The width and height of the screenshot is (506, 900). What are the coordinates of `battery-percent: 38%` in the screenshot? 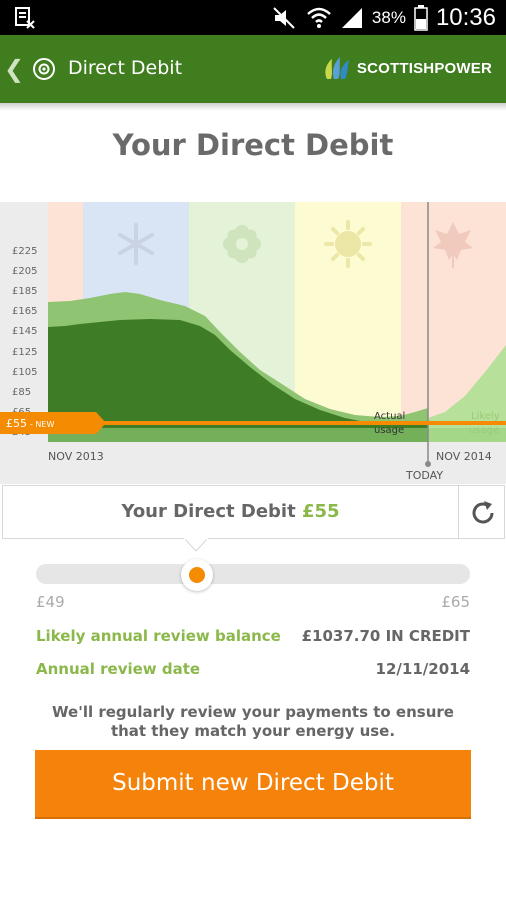 It's located at (388, 17).